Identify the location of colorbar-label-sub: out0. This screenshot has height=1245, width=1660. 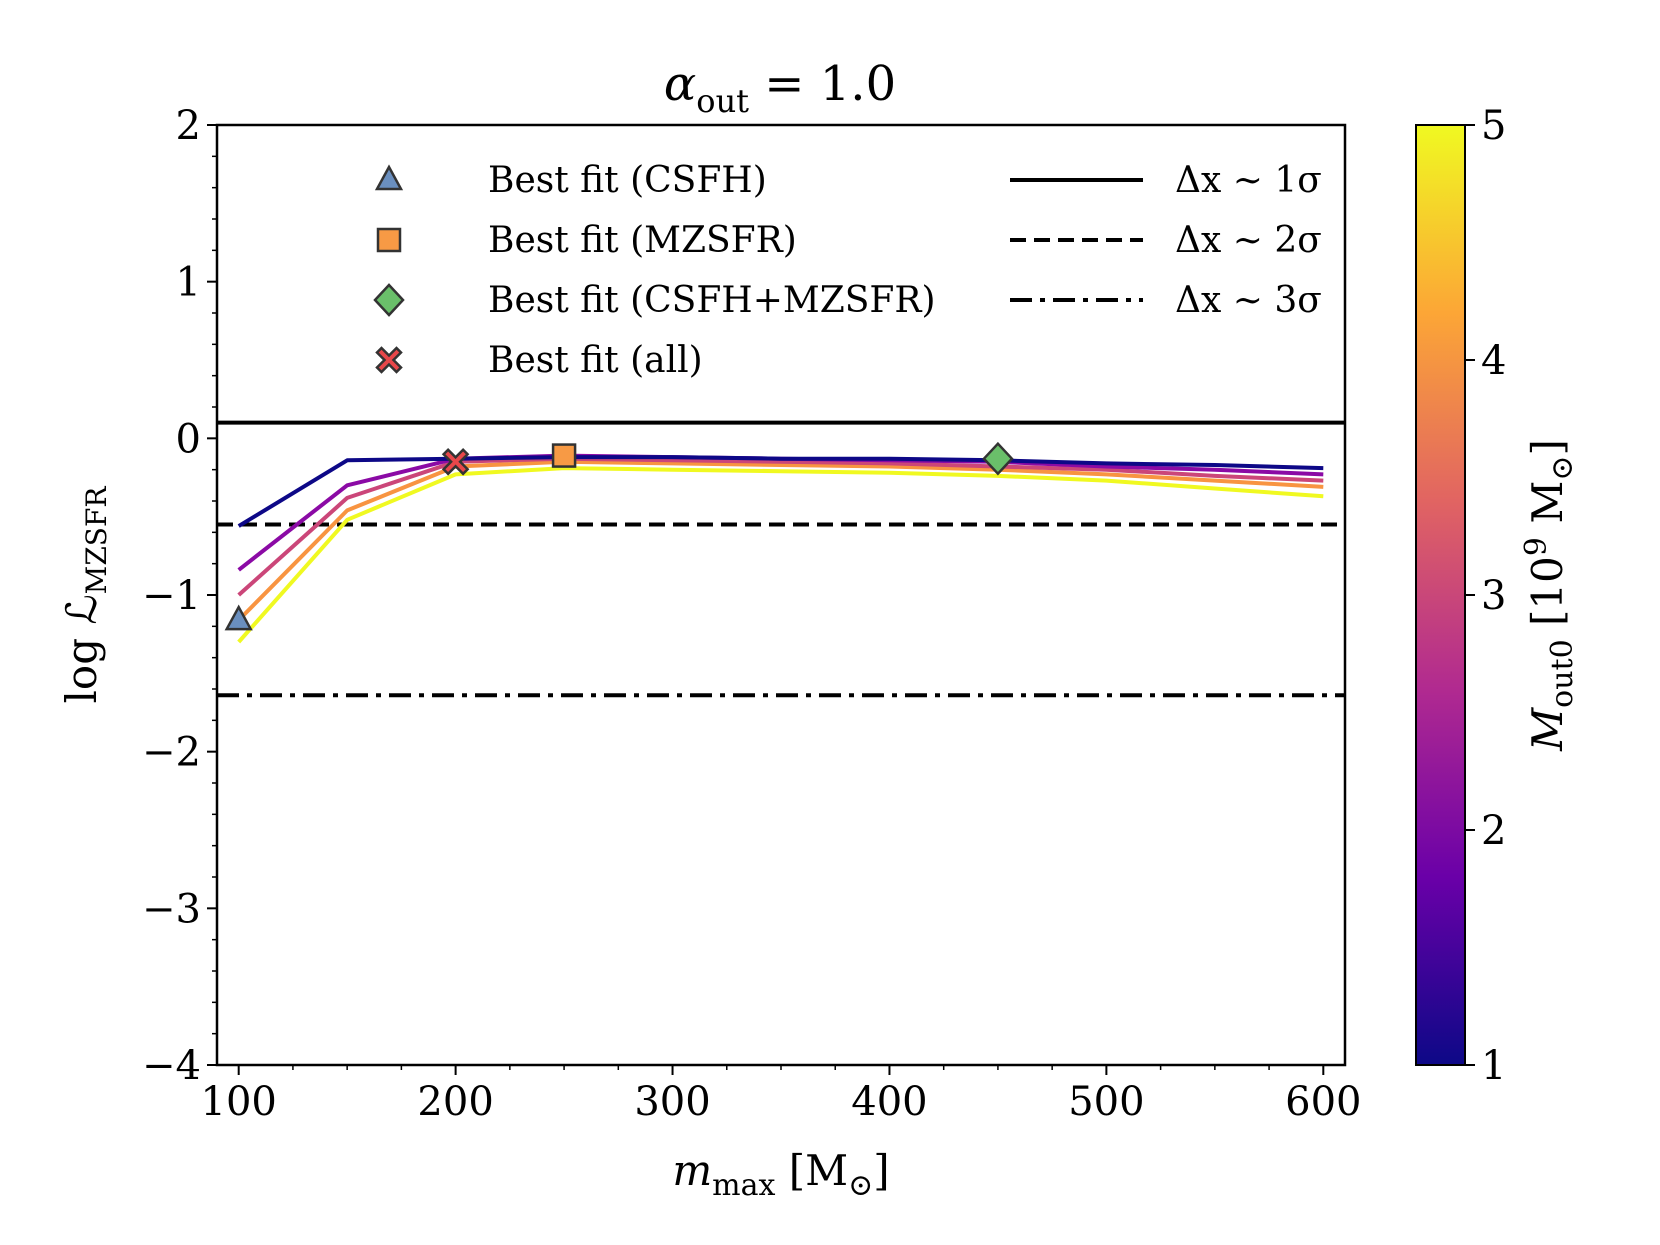
(1562, 673).